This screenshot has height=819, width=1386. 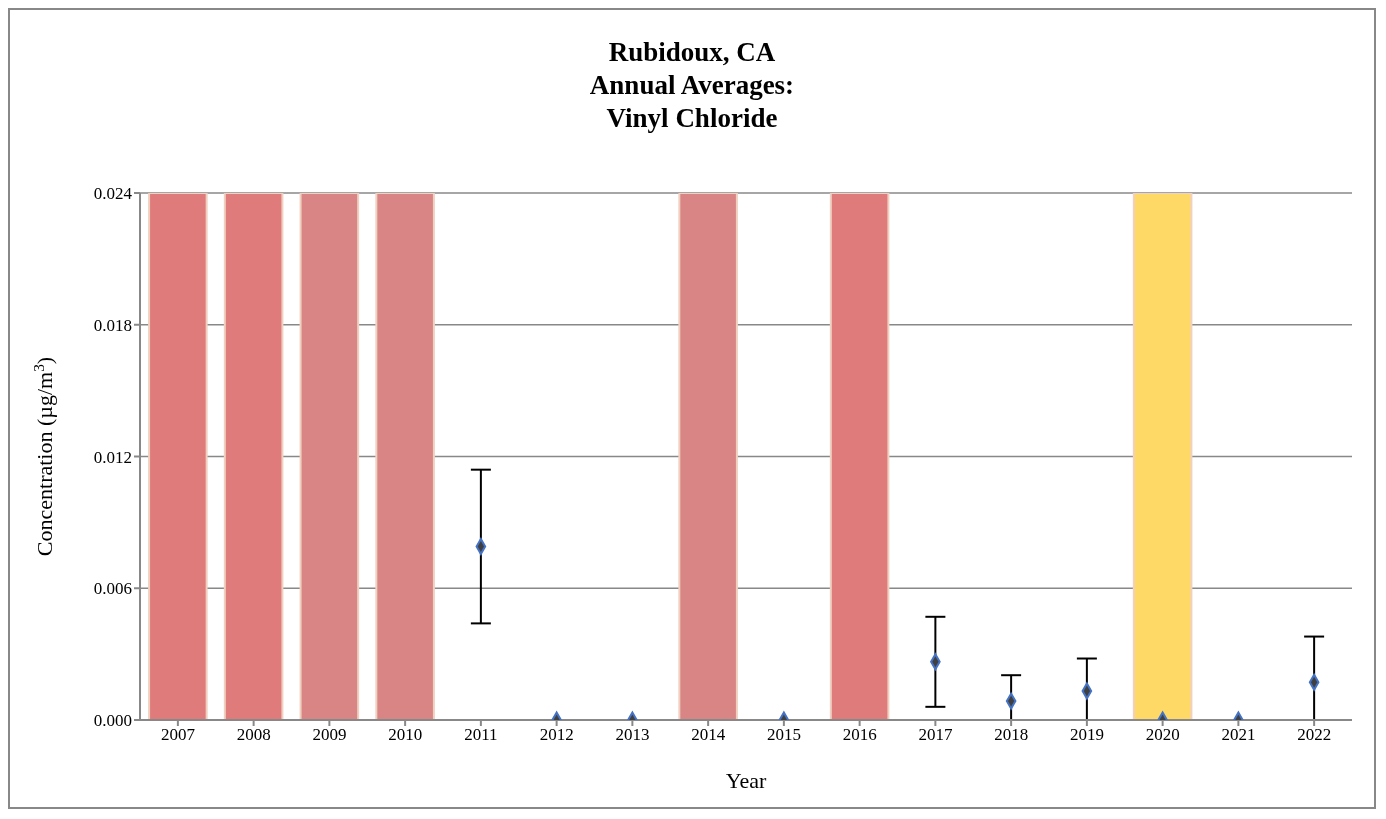 What do you see at coordinates (113, 194) in the screenshot?
I see `y-tick-label: 0.024` at bounding box center [113, 194].